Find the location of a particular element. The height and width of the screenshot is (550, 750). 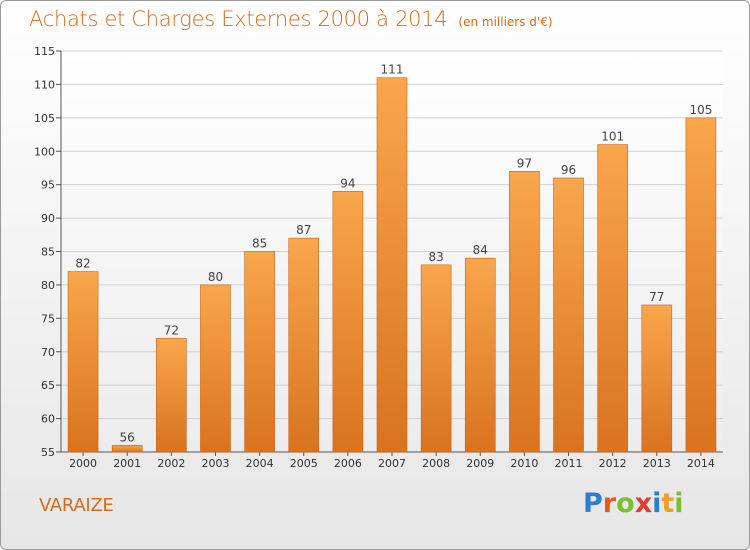

bar-2009 is located at coordinates (480, 355).